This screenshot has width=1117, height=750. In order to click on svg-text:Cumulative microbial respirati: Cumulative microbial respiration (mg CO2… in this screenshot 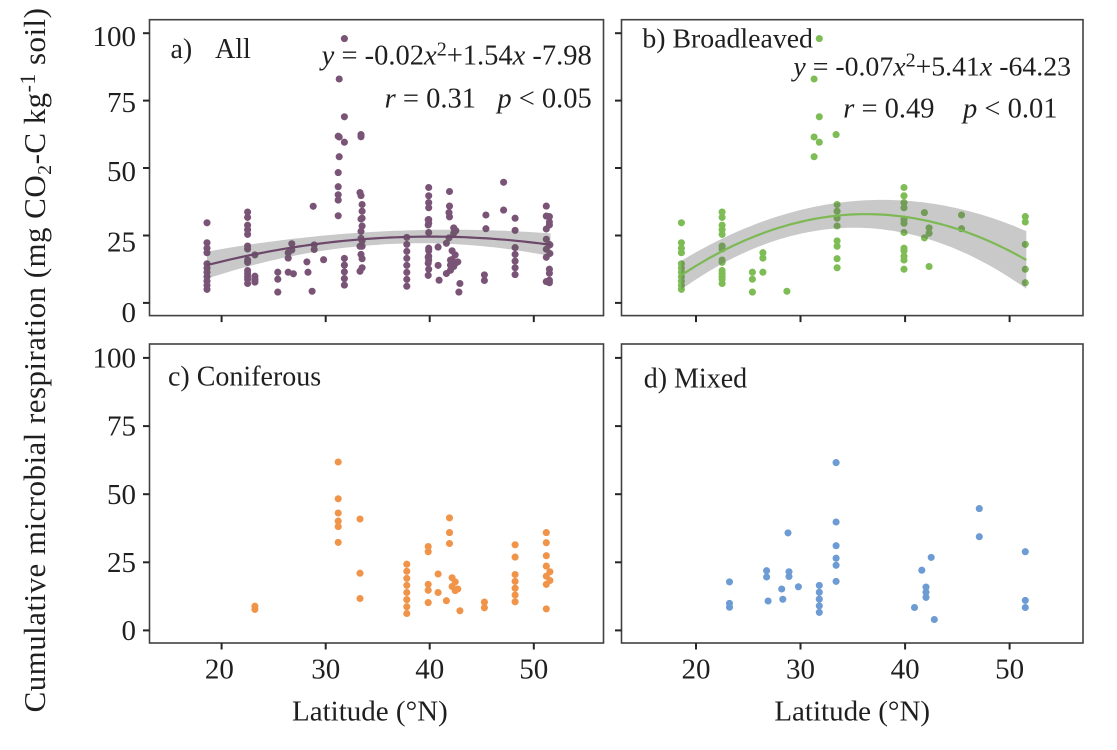, I will do `click(35, 360)`.